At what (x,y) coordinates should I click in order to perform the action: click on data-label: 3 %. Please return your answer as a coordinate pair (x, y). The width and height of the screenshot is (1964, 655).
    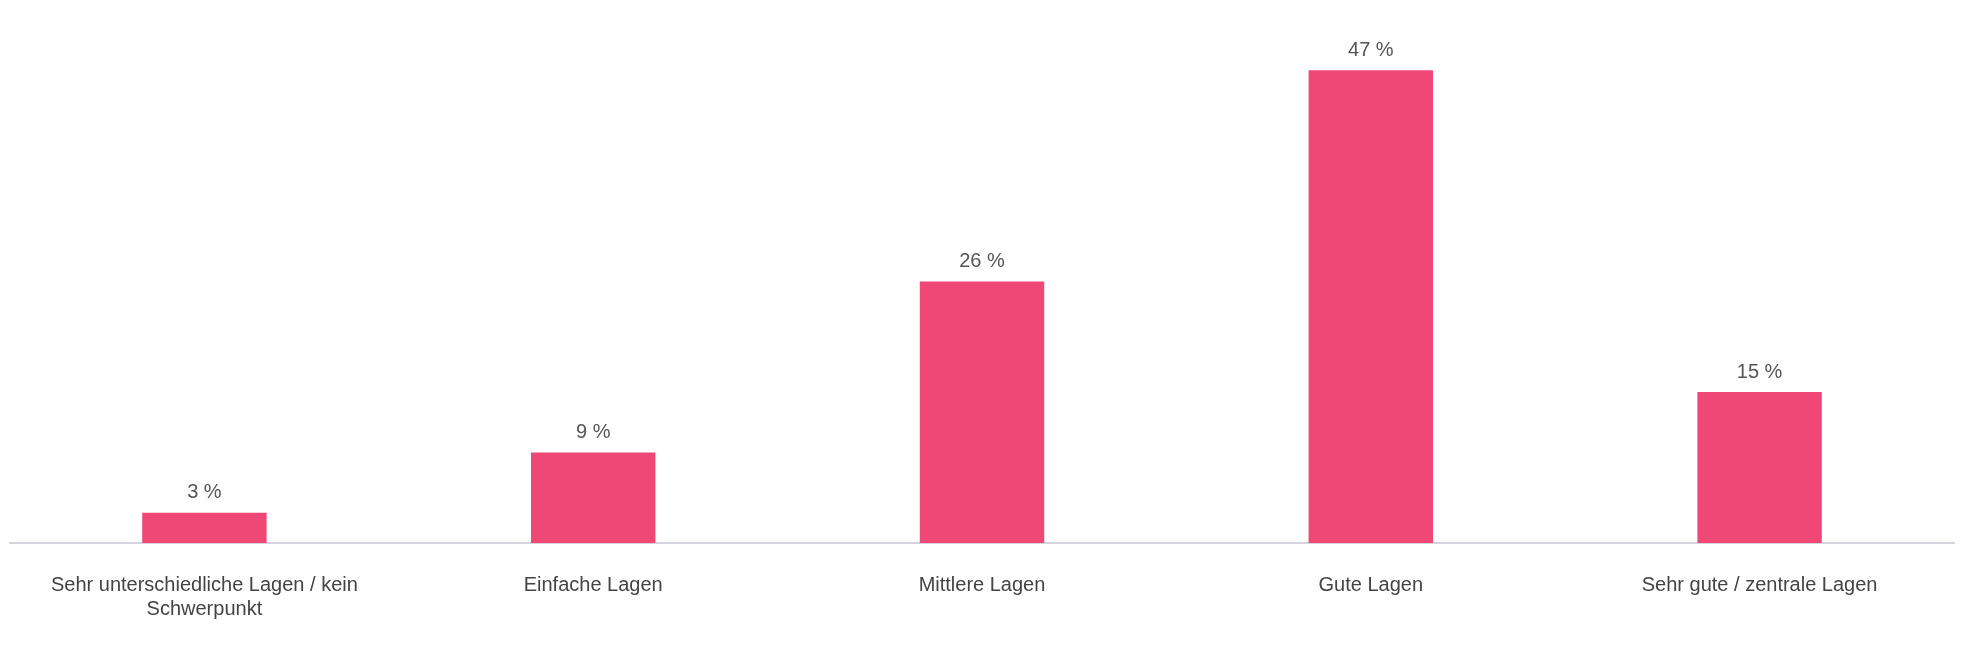
    Looking at the image, I should click on (204, 491).